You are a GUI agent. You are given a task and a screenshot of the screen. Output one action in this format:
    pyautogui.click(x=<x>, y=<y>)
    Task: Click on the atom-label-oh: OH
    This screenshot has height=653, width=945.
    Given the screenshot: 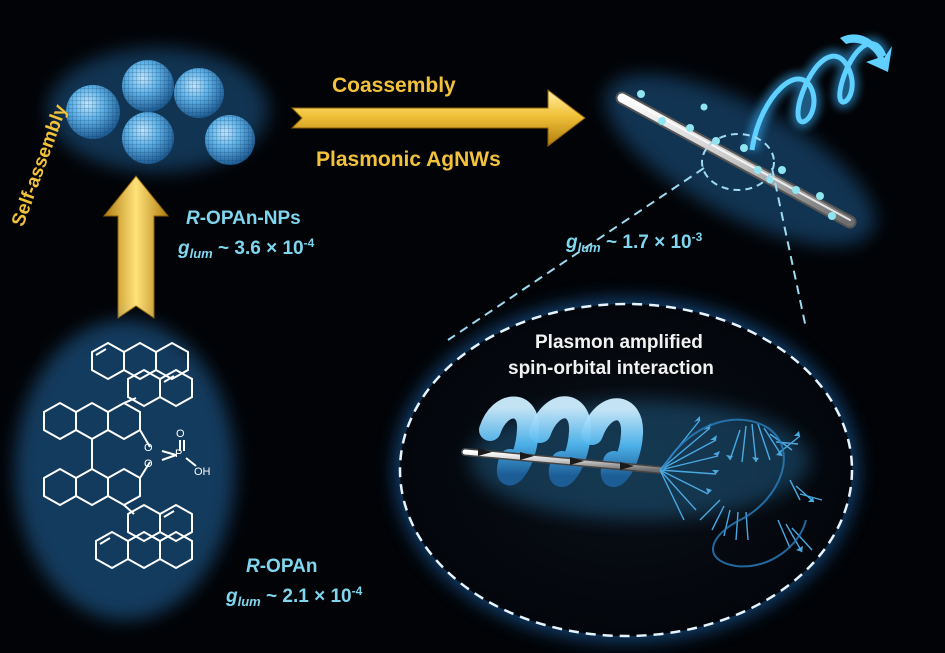 What is the action you would take?
    pyautogui.click(x=202, y=472)
    